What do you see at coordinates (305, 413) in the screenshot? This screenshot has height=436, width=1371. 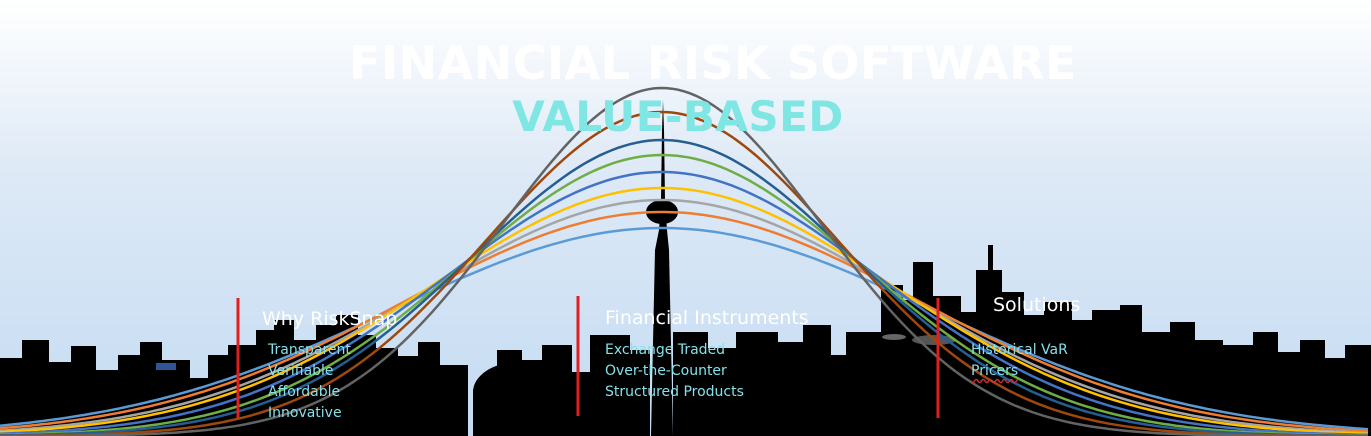 I see `list-item: Innovative` at bounding box center [305, 413].